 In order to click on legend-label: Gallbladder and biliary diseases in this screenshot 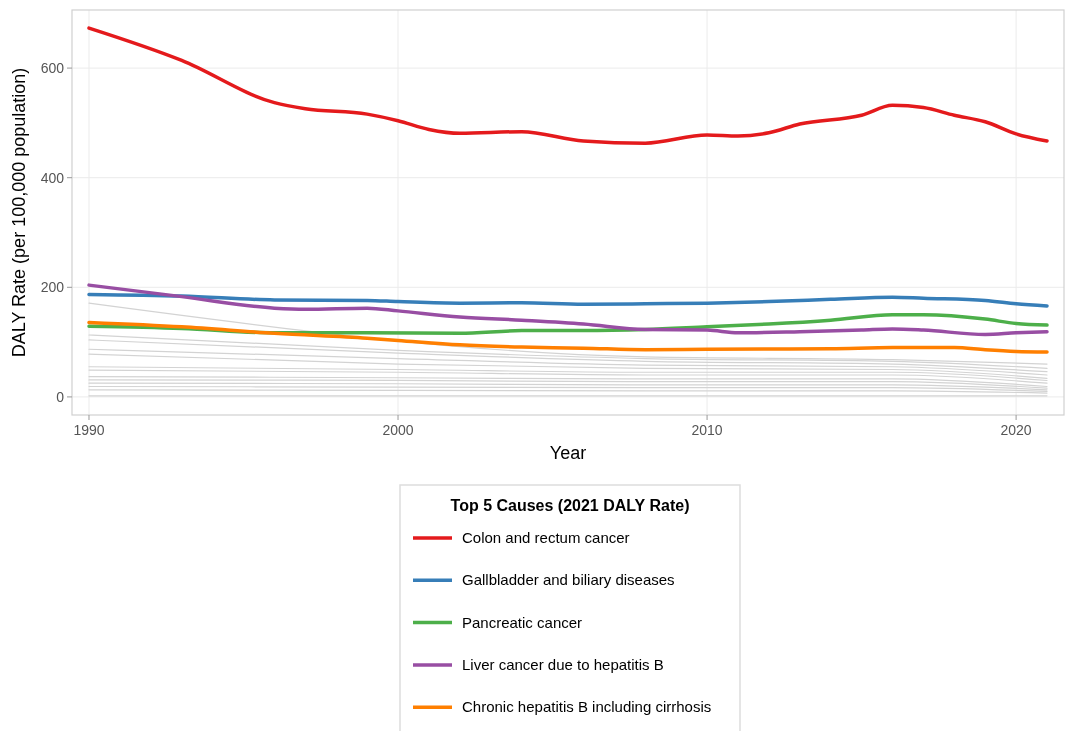, I will do `click(568, 580)`.